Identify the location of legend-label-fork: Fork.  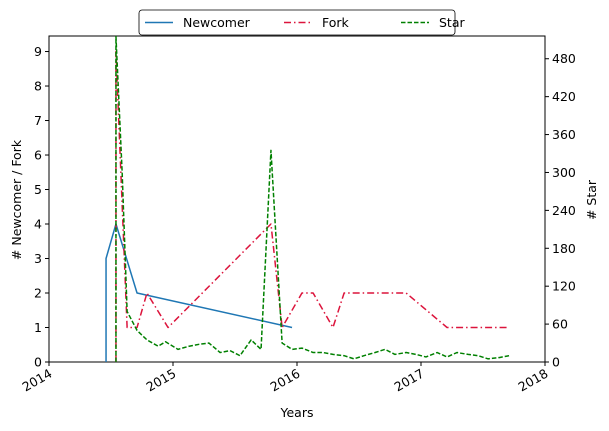
(336, 22).